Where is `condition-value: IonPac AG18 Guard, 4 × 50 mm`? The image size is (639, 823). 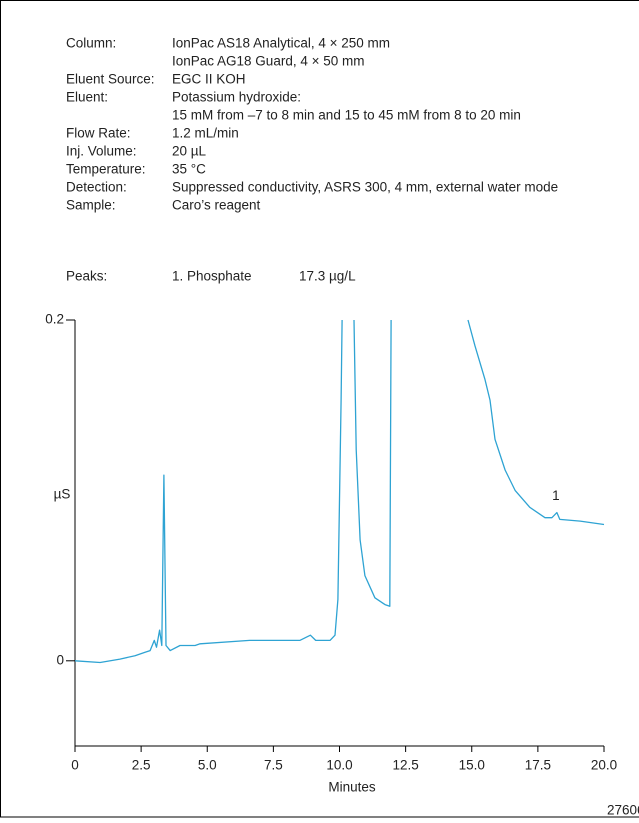 condition-value: IonPac AG18 Guard, 4 × 50 mm is located at coordinates (268, 61).